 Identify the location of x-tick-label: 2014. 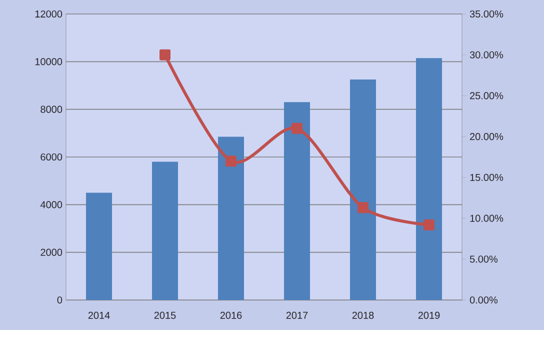
(99, 315).